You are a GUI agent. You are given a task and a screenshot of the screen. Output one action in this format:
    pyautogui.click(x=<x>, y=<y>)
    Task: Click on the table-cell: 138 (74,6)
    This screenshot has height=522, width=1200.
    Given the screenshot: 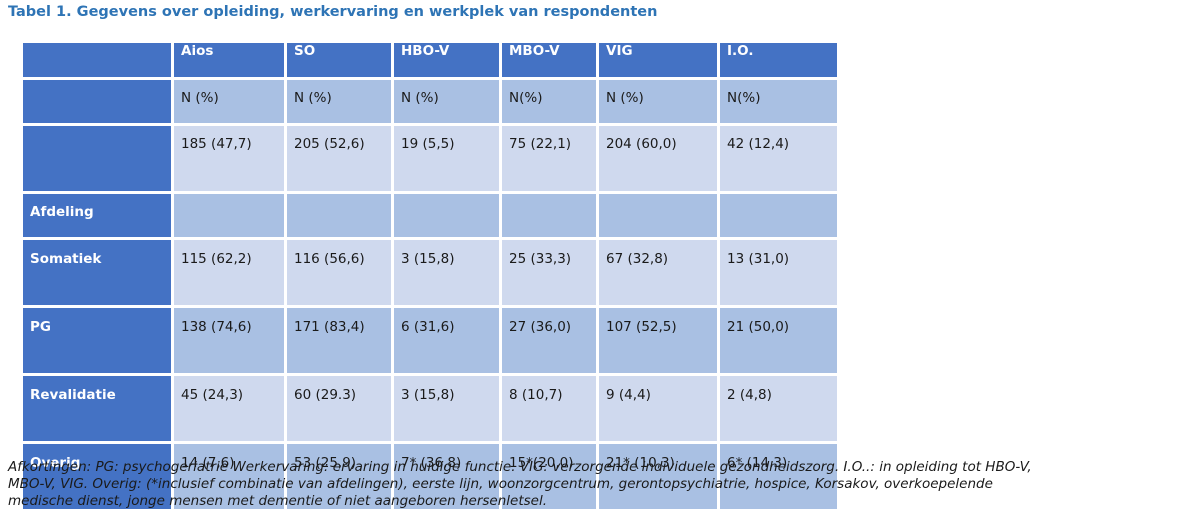 What is the action you would take?
    pyautogui.click(x=230, y=342)
    